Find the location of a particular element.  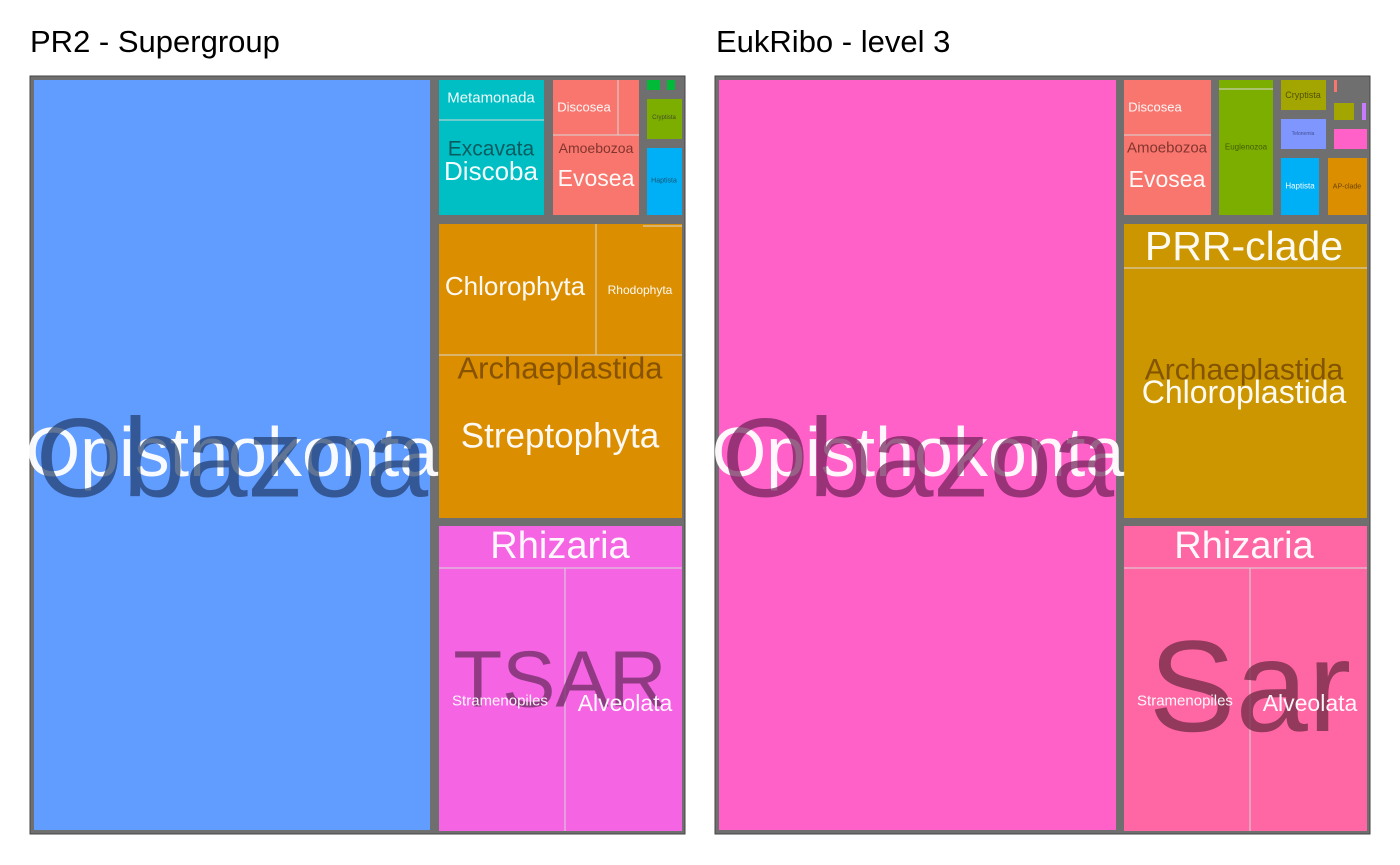

pr2-group-label-amoebozoa: Amoebozoa is located at coordinates (596, 148).